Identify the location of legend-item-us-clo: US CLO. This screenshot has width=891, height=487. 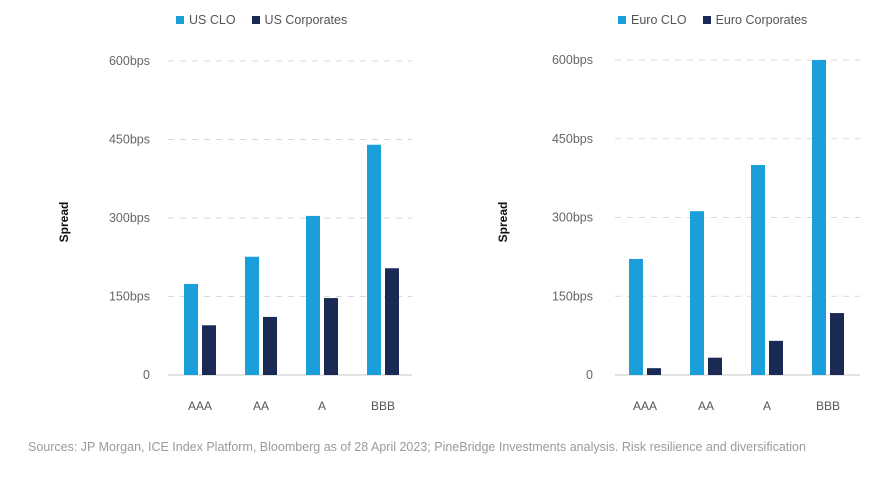
(206, 20).